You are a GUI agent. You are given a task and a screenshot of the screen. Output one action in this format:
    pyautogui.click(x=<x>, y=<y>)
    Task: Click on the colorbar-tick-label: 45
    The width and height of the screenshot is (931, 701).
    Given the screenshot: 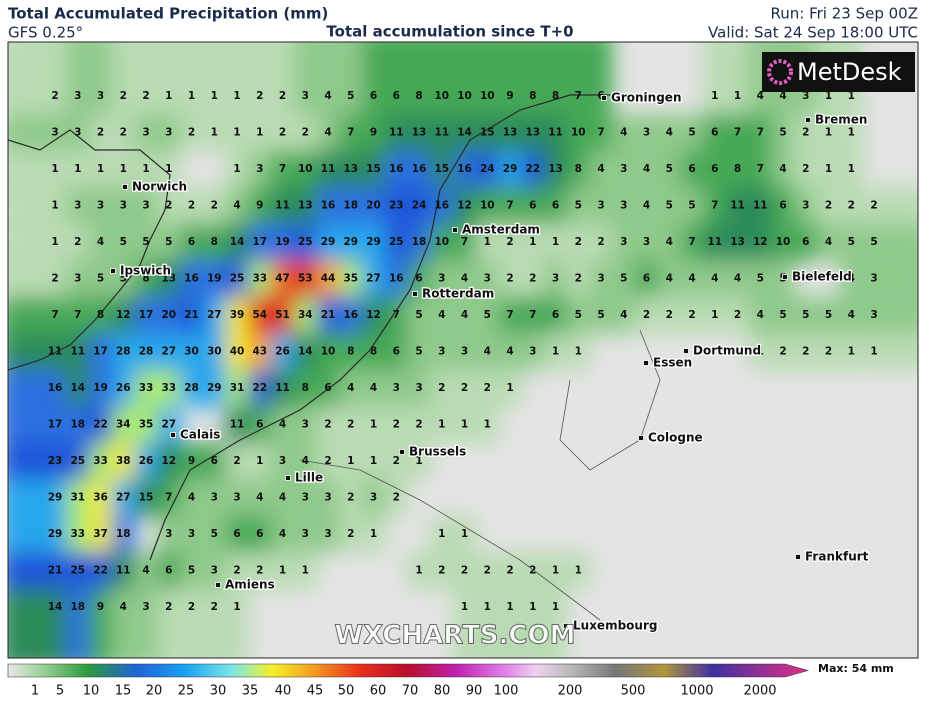 What is the action you would take?
    pyautogui.click(x=315, y=691)
    